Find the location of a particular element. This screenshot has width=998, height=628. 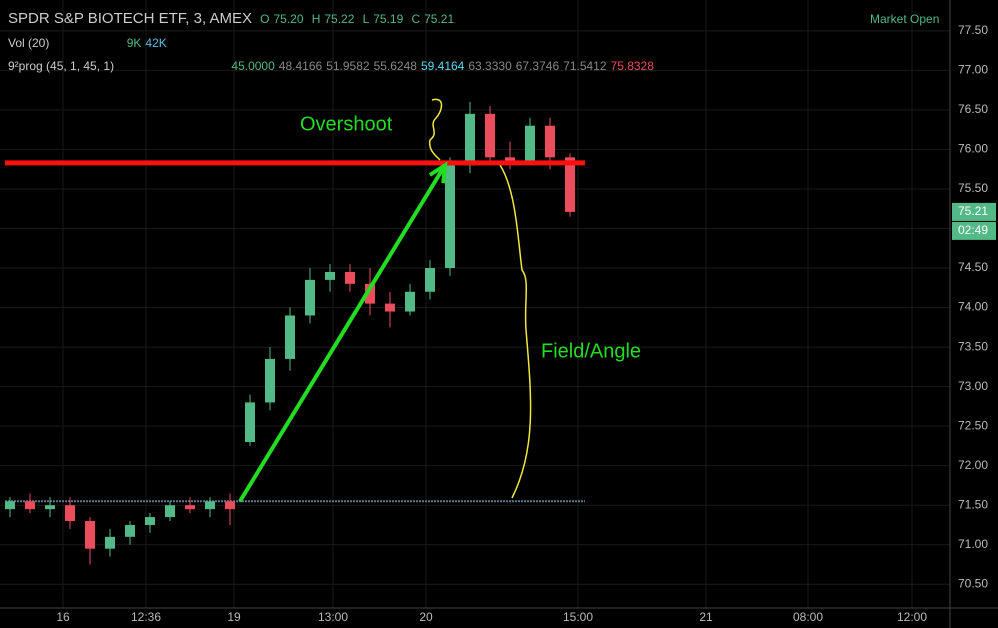

study-value: 59.4164 is located at coordinates (442, 66).